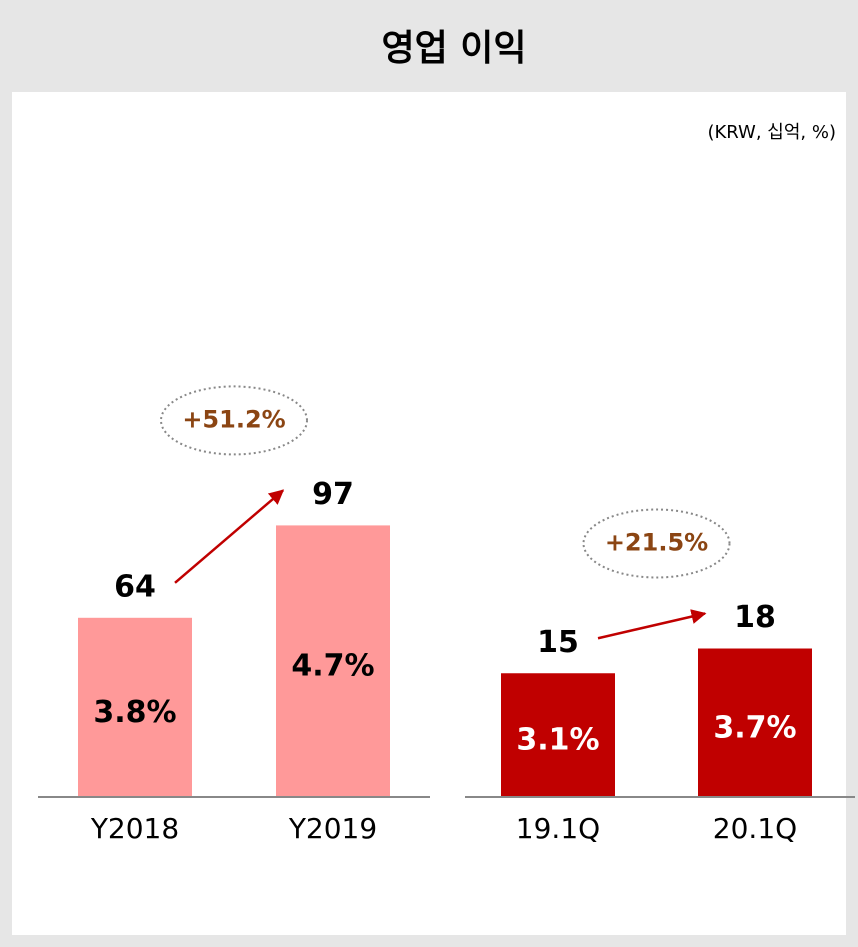 The width and height of the screenshot is (858, 947). What do you see at coordinates (754, 727) in the screenshot?
I see `margin-label: 3.7%` at bounding box center [754, 727].